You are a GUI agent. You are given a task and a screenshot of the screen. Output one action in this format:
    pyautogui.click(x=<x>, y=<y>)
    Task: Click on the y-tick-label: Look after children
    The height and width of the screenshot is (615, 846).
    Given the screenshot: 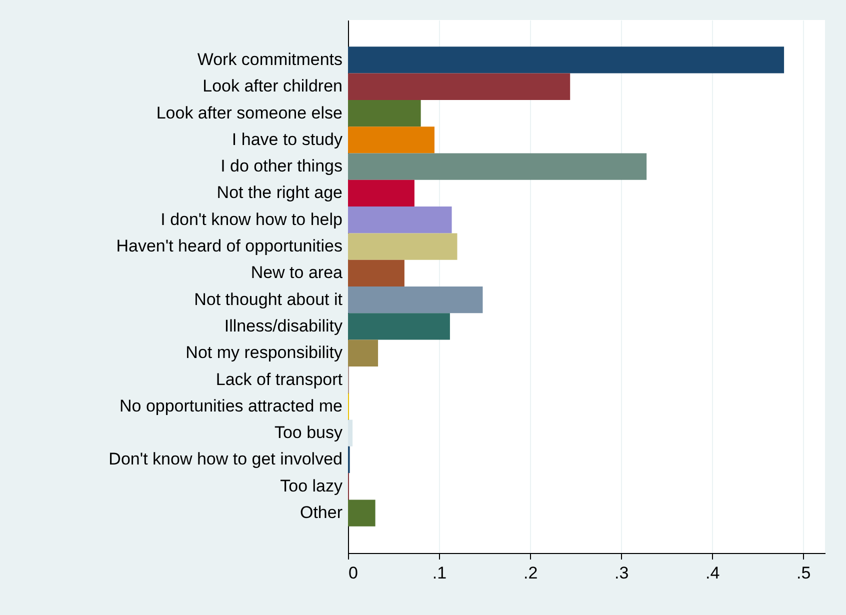 What is the action you would take?
    pyautogui.click(x=272, y=86)
    